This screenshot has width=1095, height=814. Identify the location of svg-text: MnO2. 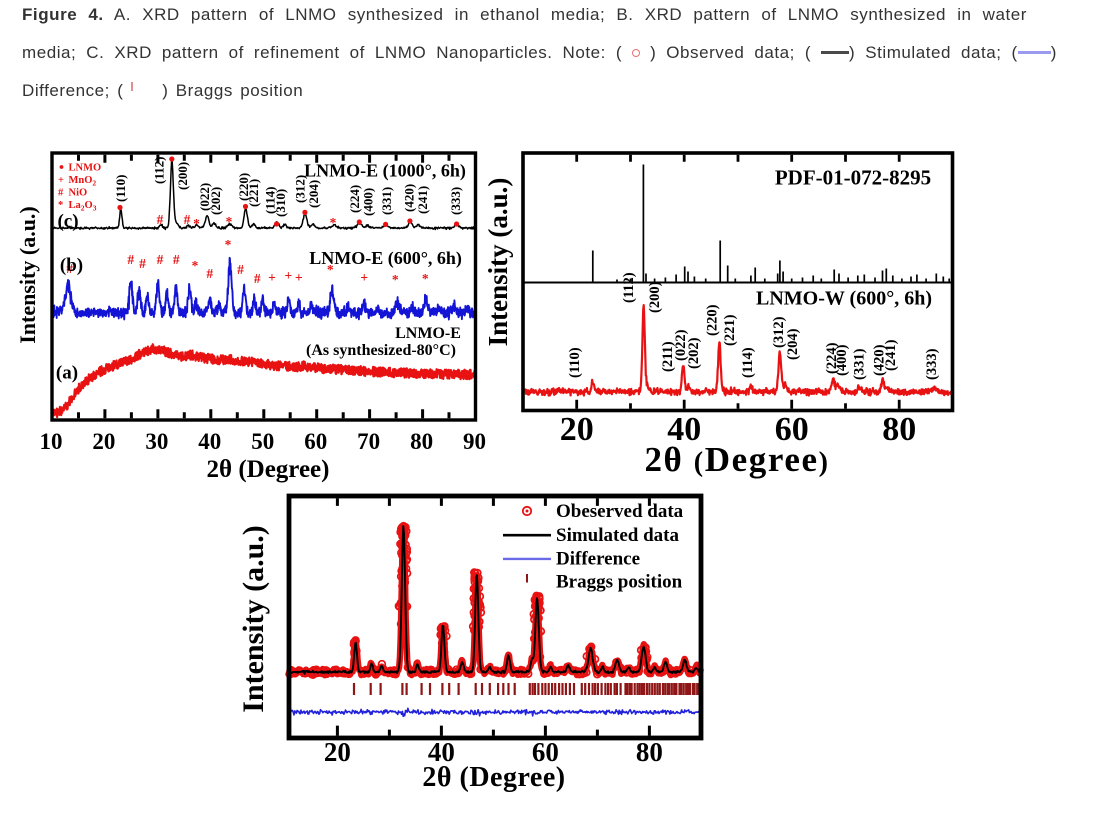
(83, 181).